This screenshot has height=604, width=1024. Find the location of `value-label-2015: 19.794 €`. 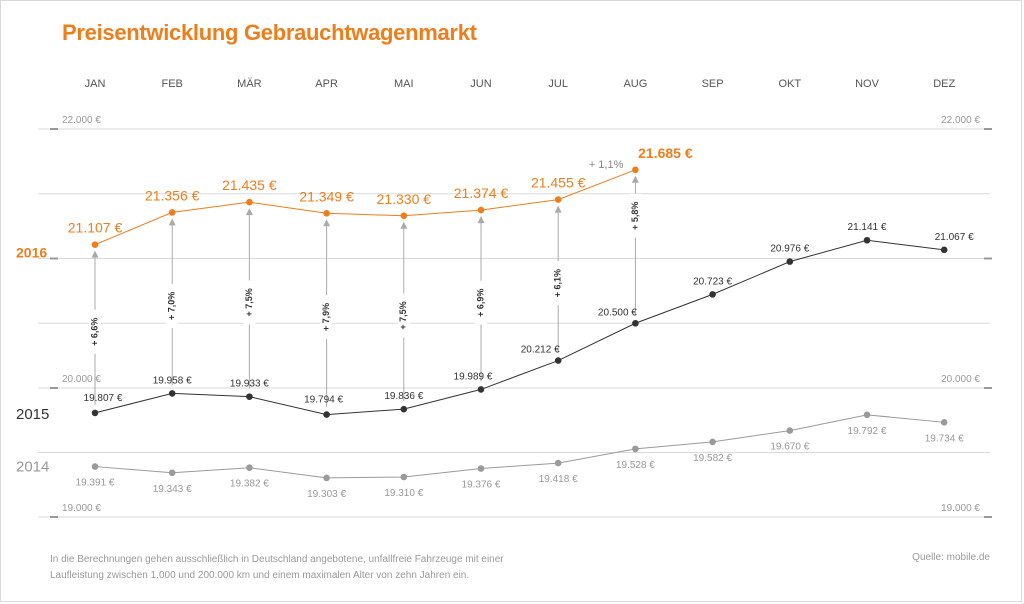

value-label-2015: 19.794 € is located at coordinates (323, 400).